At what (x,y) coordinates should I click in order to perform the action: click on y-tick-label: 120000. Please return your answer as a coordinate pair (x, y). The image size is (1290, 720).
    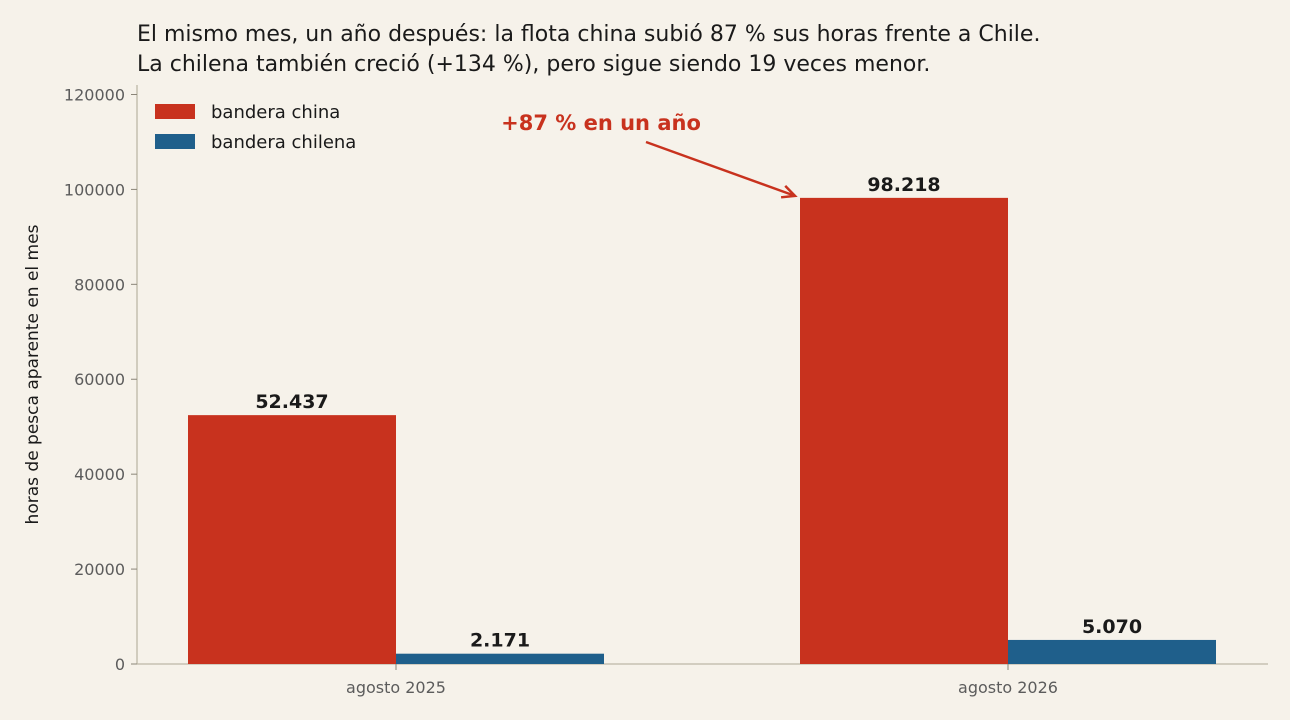
    Looking at the image, I should click on (94, 94).